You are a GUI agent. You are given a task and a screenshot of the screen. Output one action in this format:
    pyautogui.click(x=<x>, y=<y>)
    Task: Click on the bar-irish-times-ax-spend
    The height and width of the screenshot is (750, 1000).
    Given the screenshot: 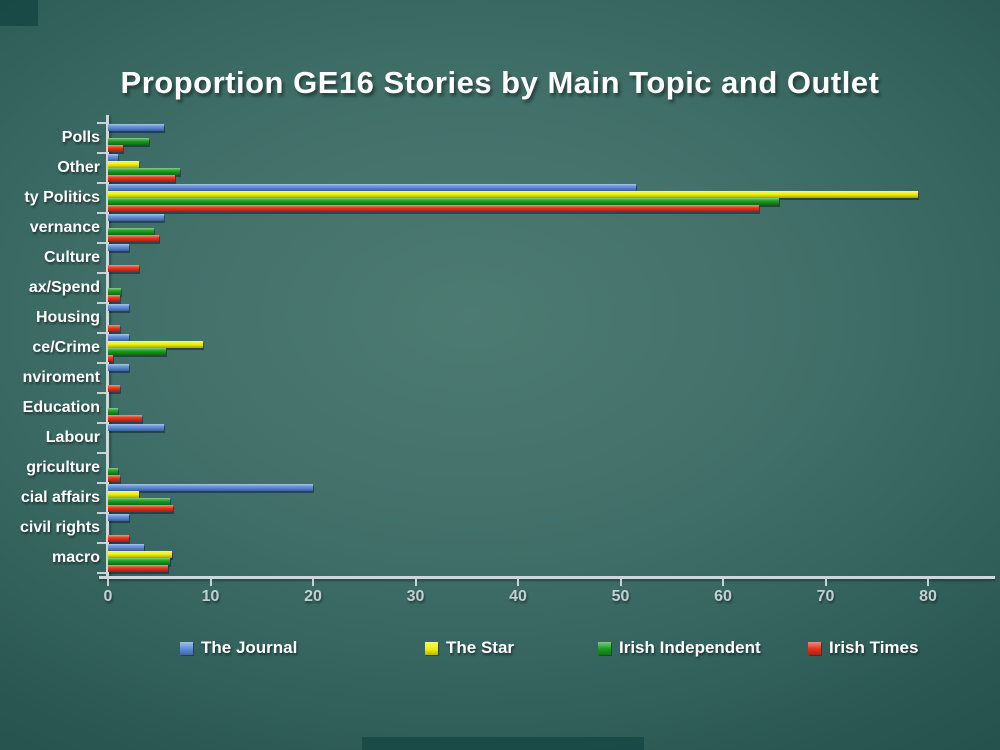 What is the action you would take?
    pyautogui.click(x=114, y=298)
    